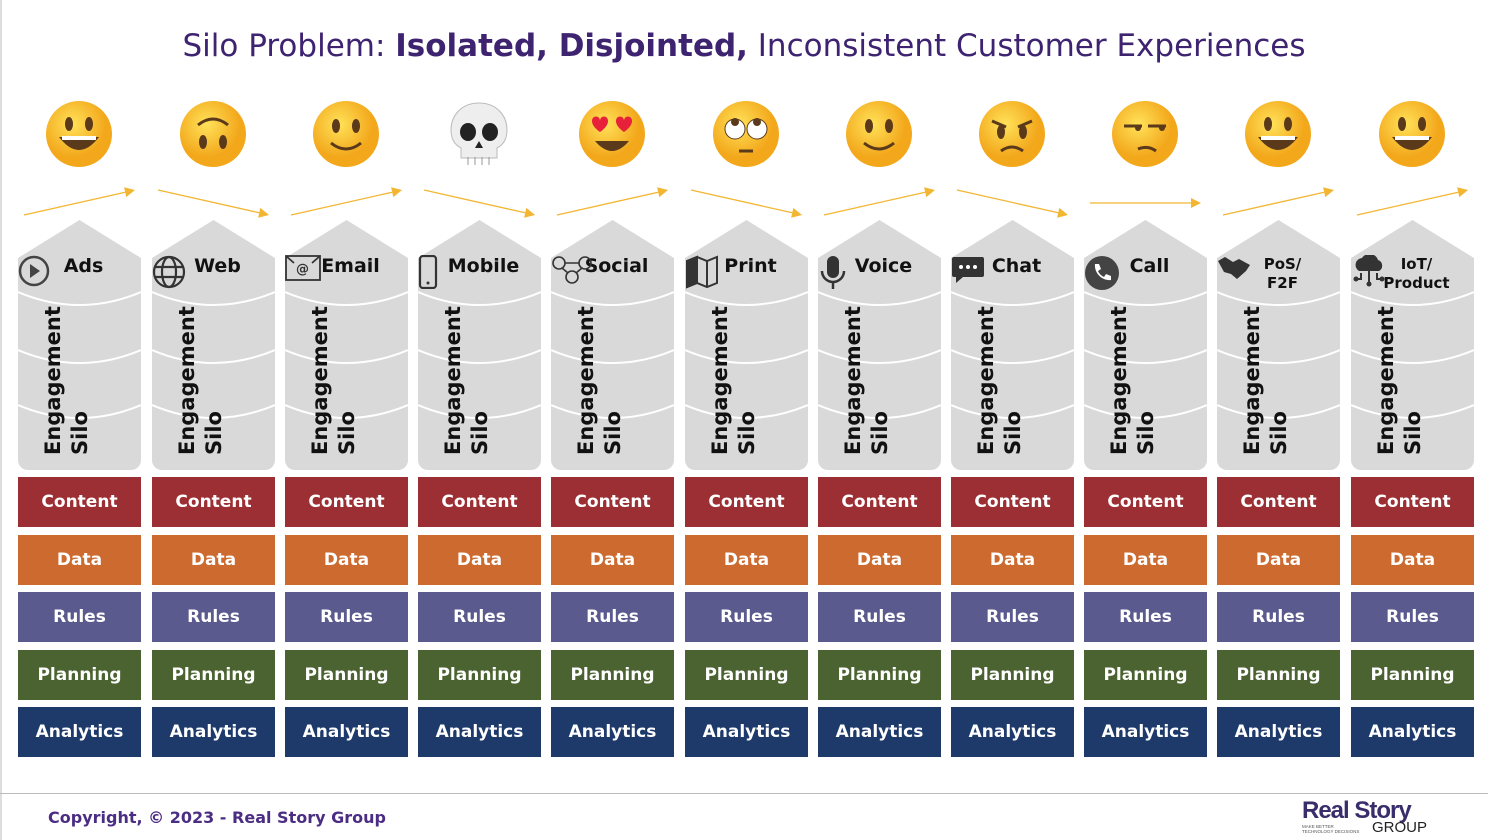 The image size is (1488, 840). What do you see at coordinates (616, 266) in the screenshot?
I see `channel-name: Social` at bounding box center [616, 266].